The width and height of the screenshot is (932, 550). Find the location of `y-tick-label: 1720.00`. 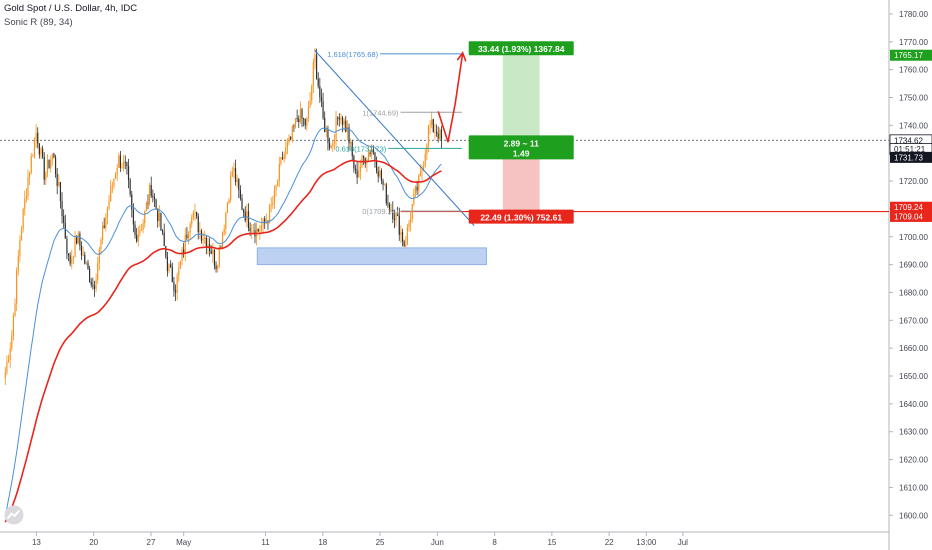

y-tick-label: 1720.00 is located at coordinates (913, 181).